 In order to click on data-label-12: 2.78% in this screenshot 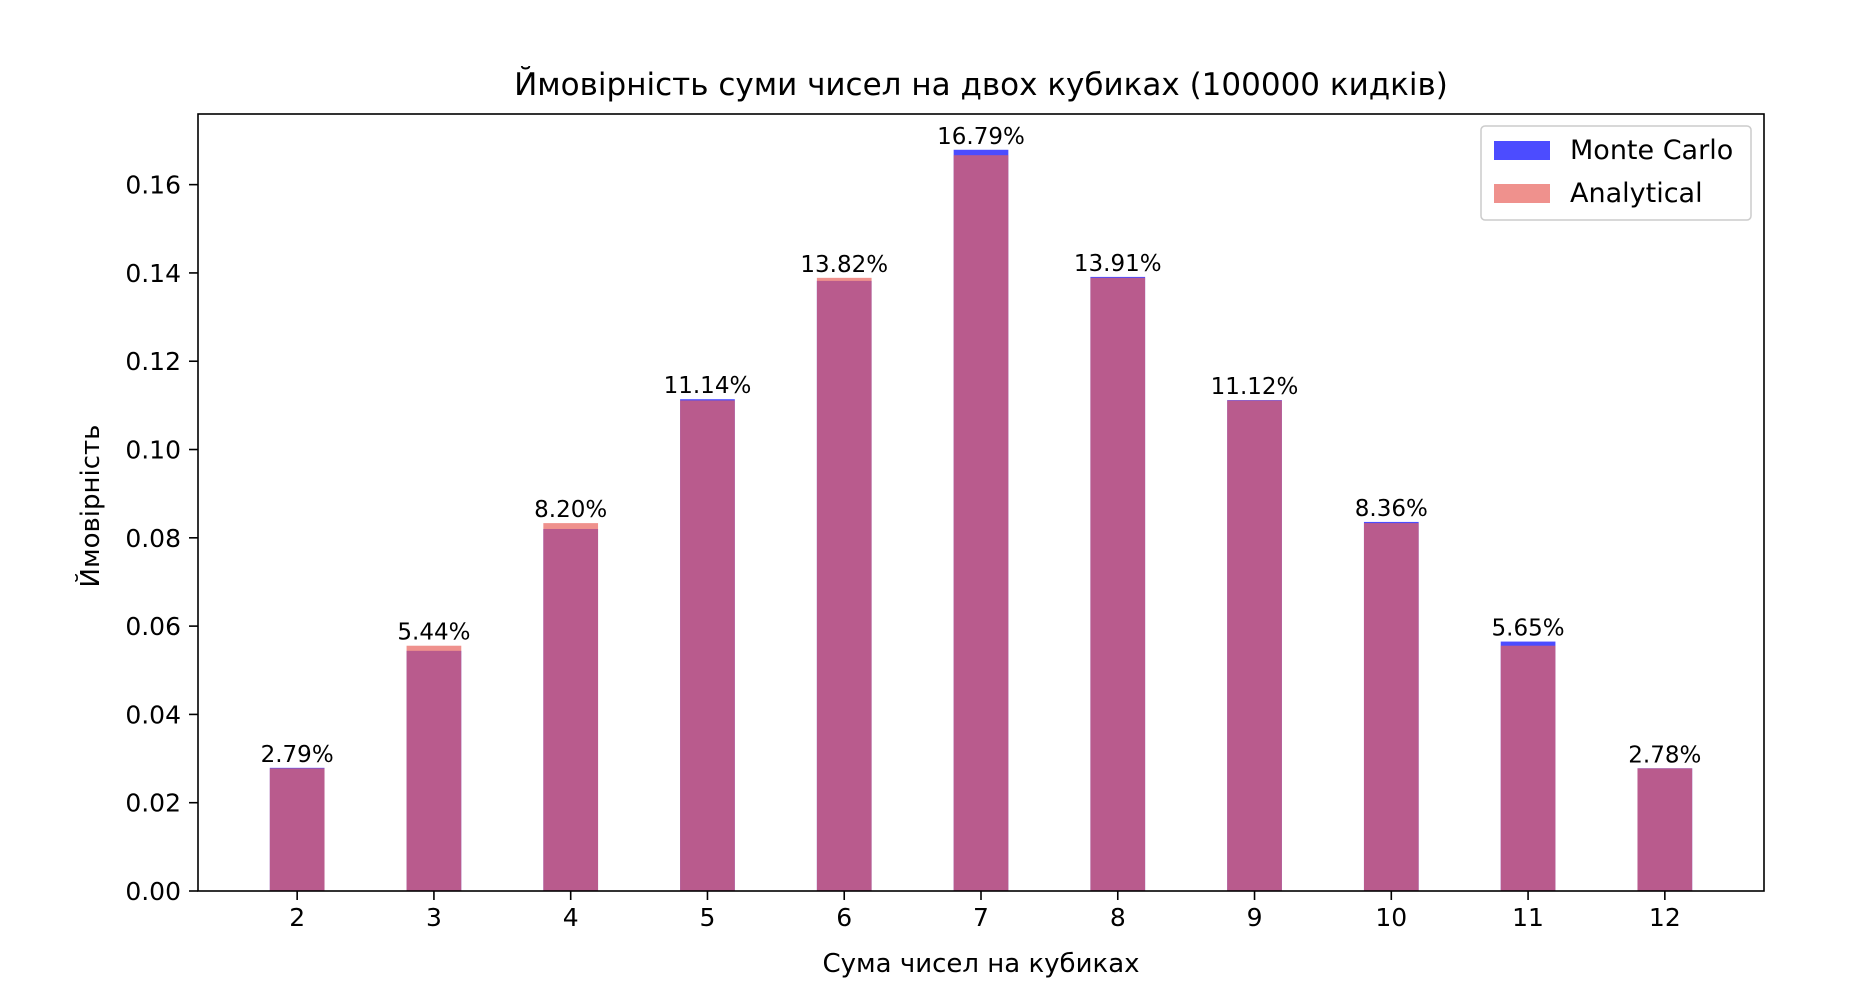, I will do `click(1664, 755)`.